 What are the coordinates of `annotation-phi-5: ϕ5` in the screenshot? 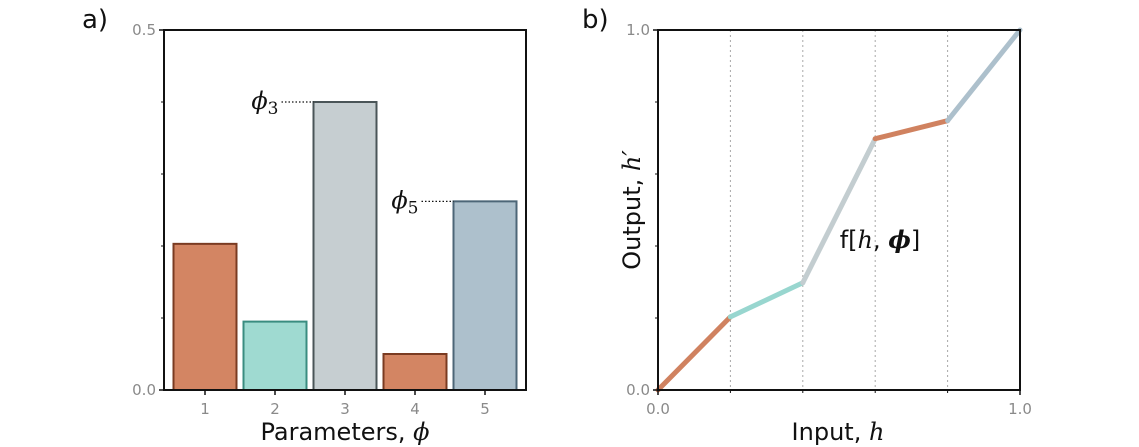 It's located at (404, 202).